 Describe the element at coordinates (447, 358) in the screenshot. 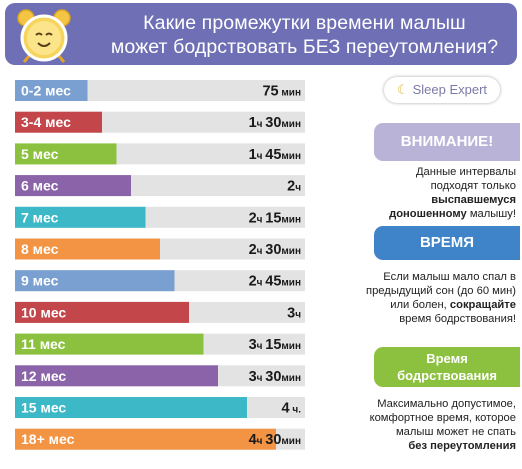

I see `wake-badge-line: Время` at that location.